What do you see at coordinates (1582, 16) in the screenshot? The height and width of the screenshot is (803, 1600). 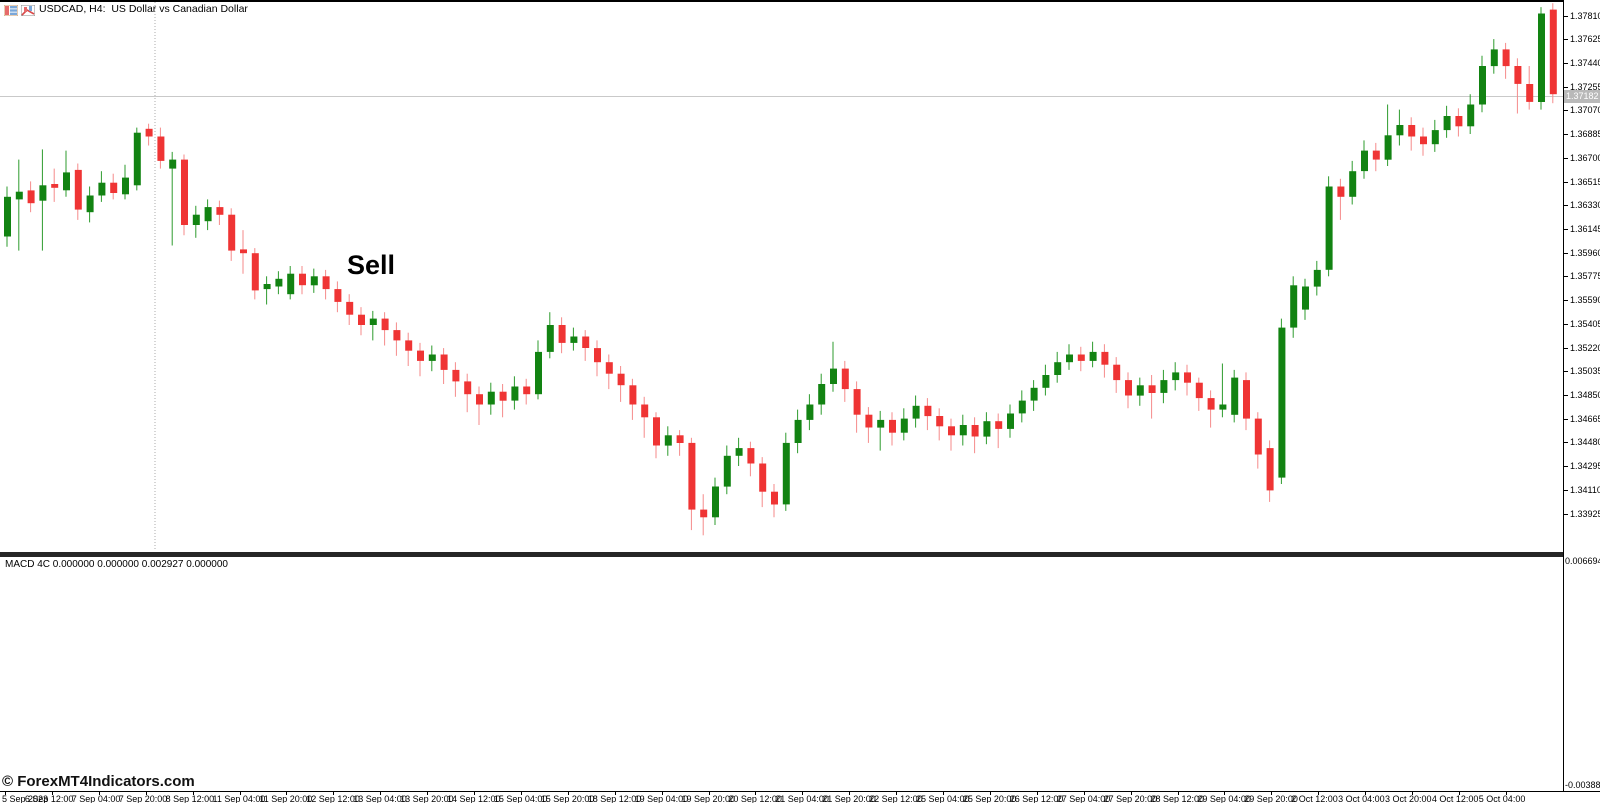 I see `price-axis-label: 1.37810` at bounding box center [1582, 16].